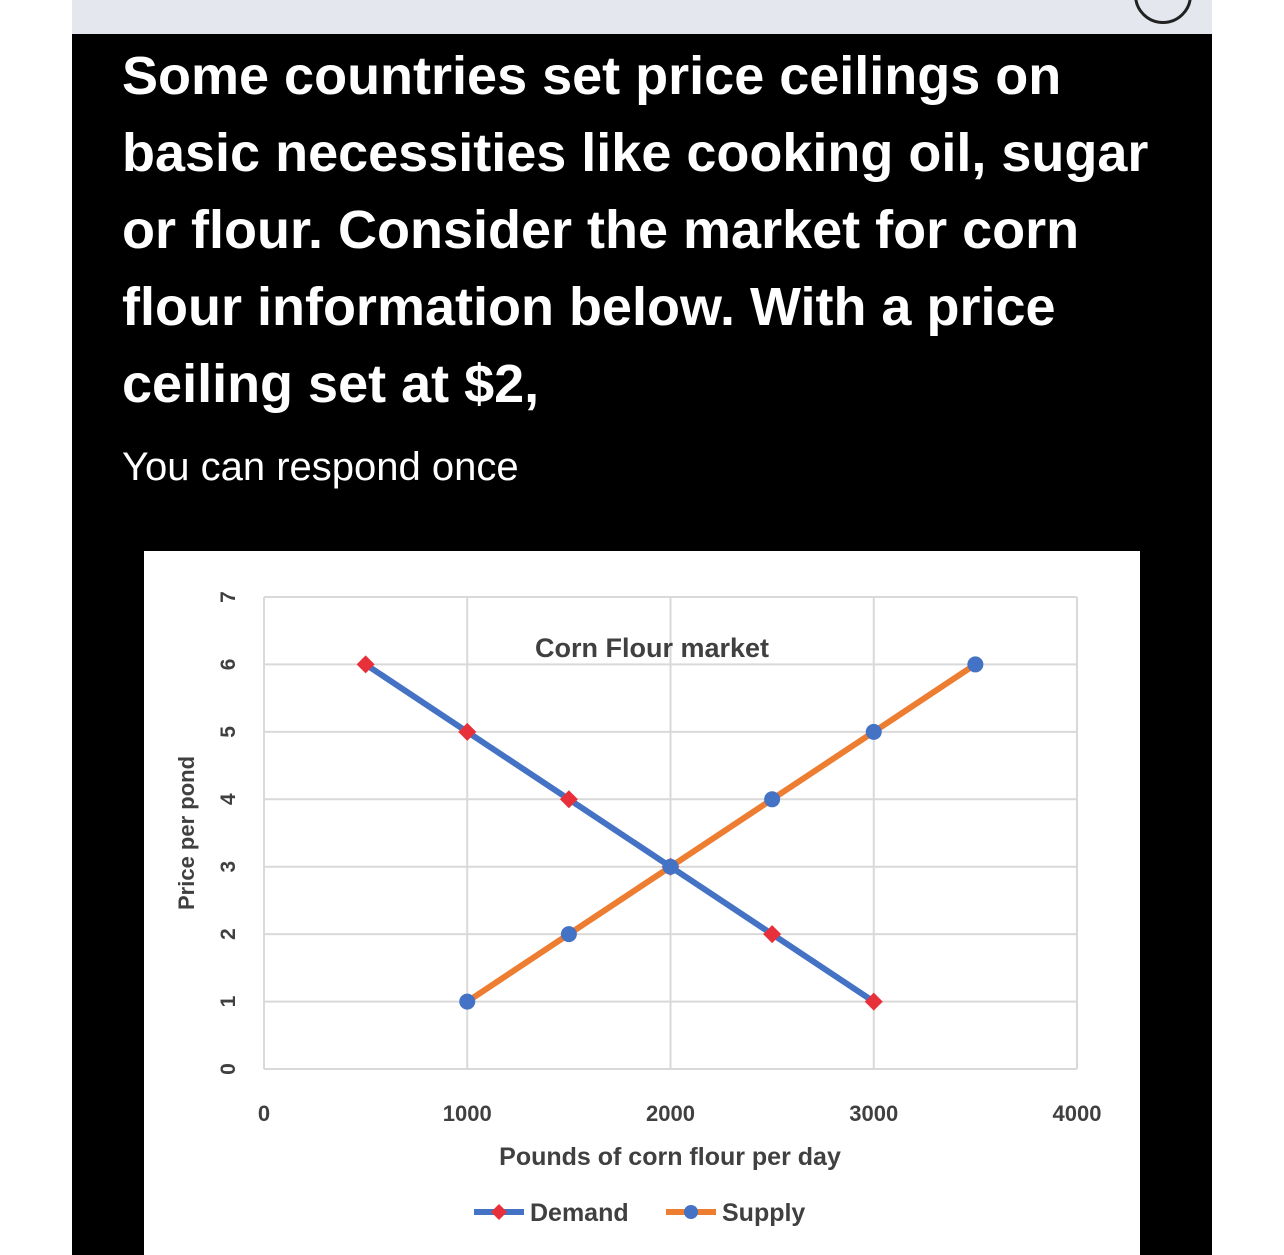  What do you see at coordinates (467, 1113) in the screenshot?
I see `x-tick-label: 1000` at bounding box center [467, 1113].